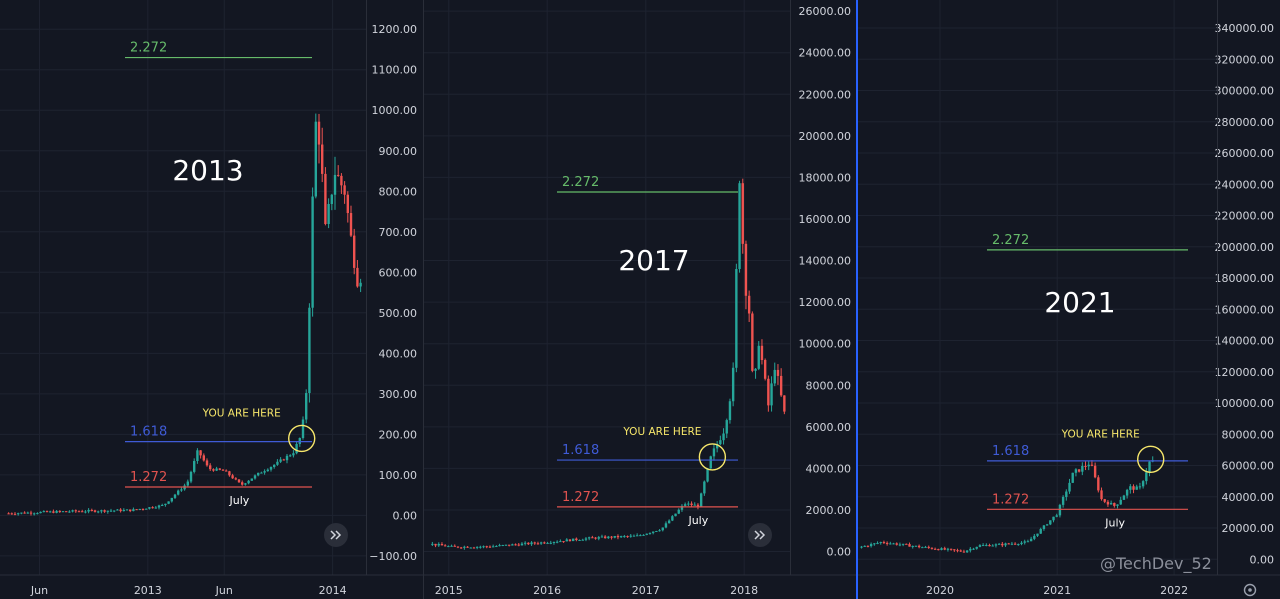  What do you see at coordinates (825, 219) in the screenshot?
I see `price-tick-label: 16000.00` at bounding box center [825, 219].